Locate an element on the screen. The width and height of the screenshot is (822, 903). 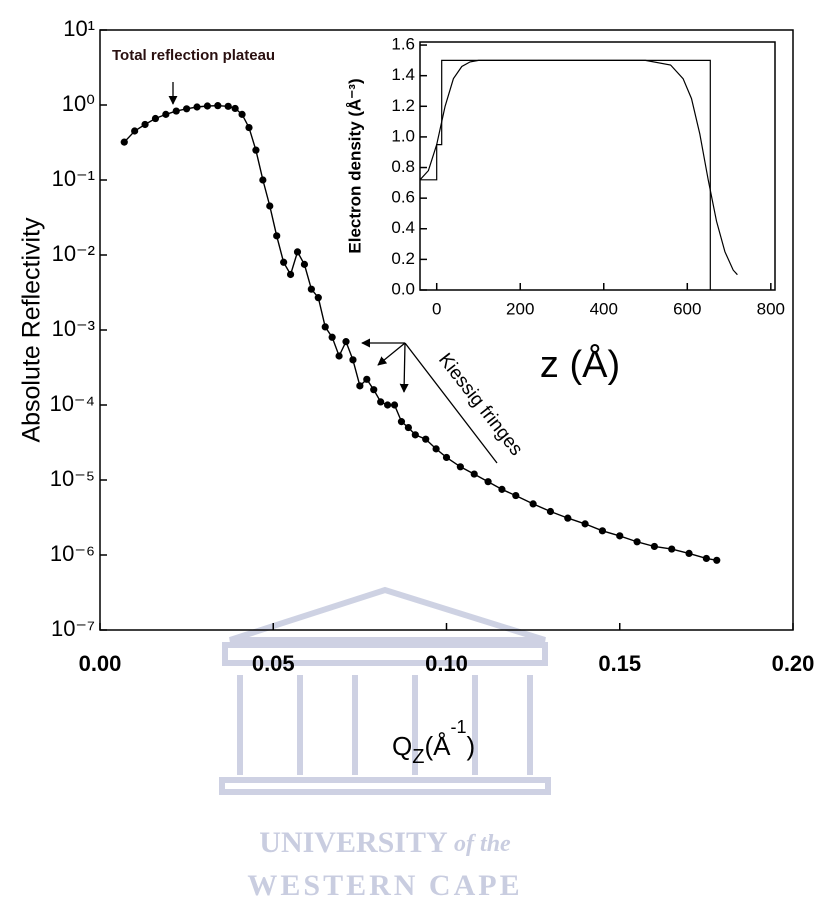
y-tick-label: 1.2 is located at coordinates (403, 105).